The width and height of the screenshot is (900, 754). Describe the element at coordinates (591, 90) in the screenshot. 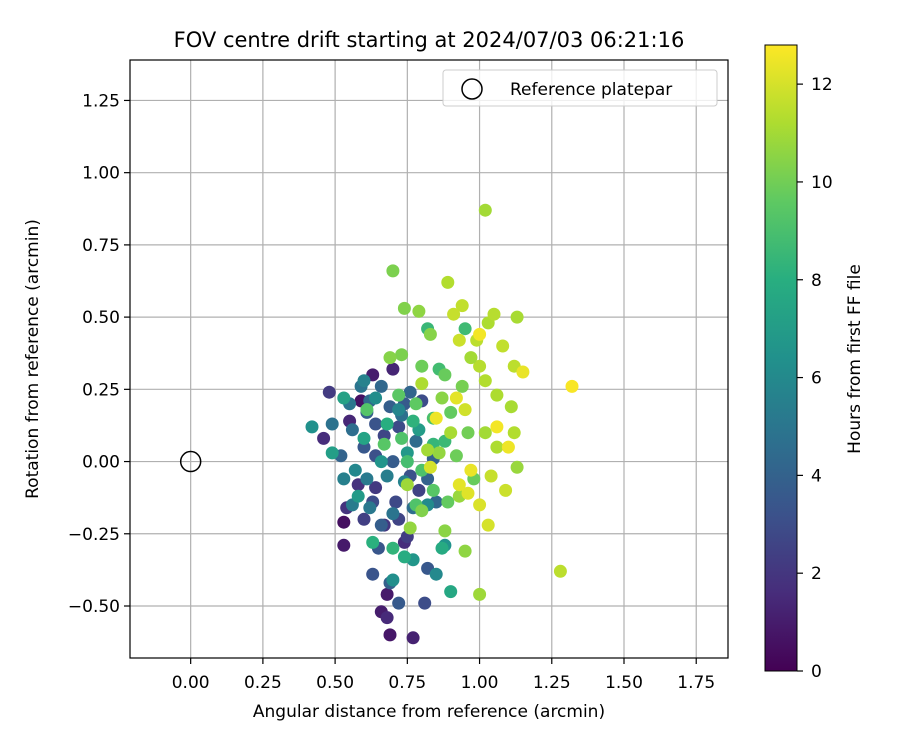

I see `legend-label: Reference platepar` at that location.